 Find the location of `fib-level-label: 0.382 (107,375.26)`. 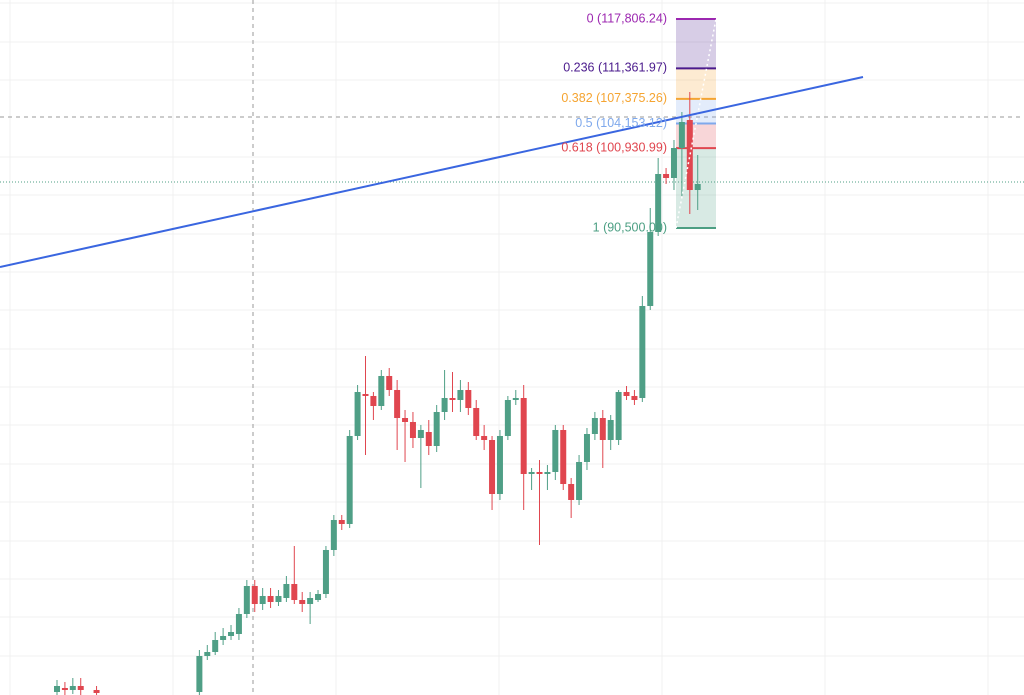

fib-level-label: 0.382 (107,375.26) is located at coordinates (614, 98).